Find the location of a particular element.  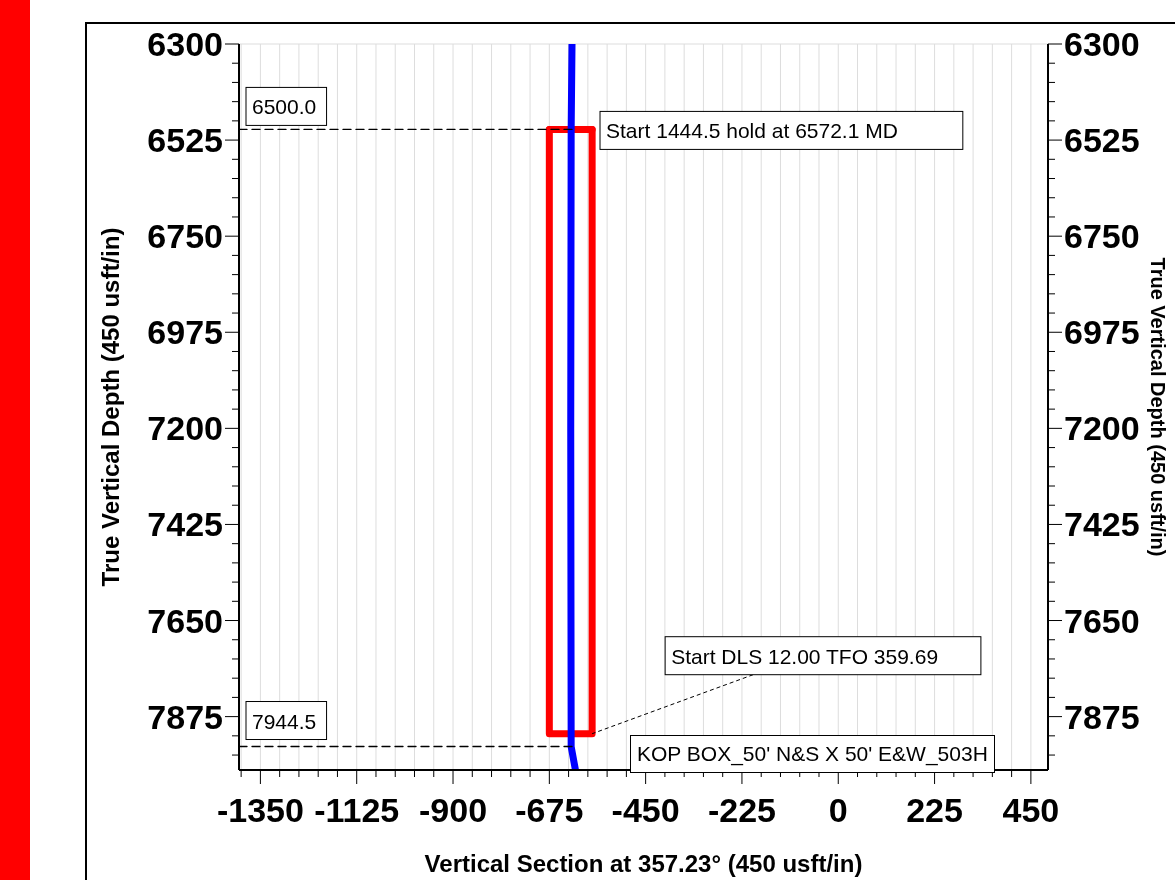

x-tick-label: -450 is located at coordinates (645, 810).